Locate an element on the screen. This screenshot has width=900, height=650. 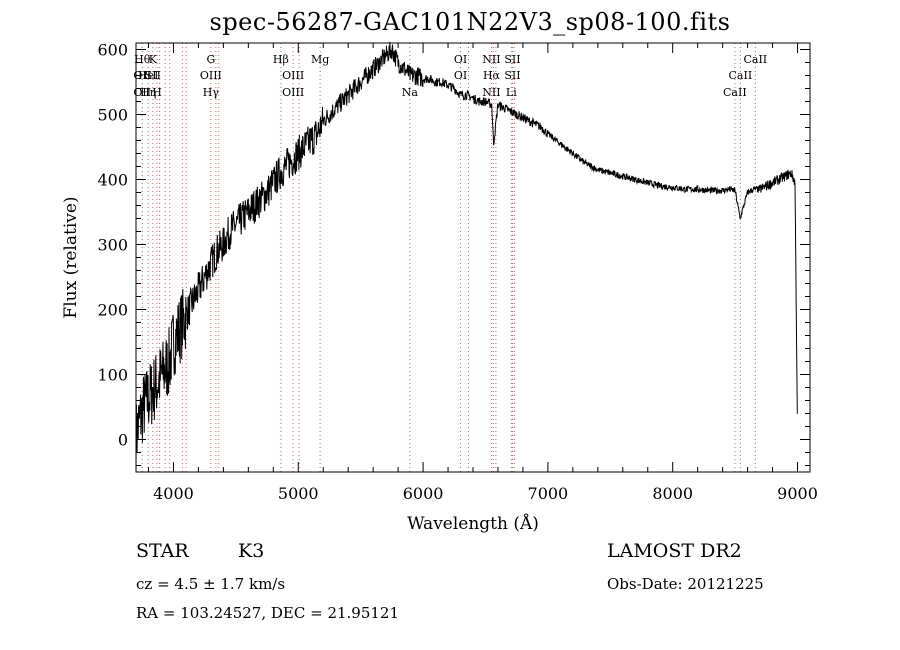
spectral-line-label: Hη is located at coordinates (148, 92).